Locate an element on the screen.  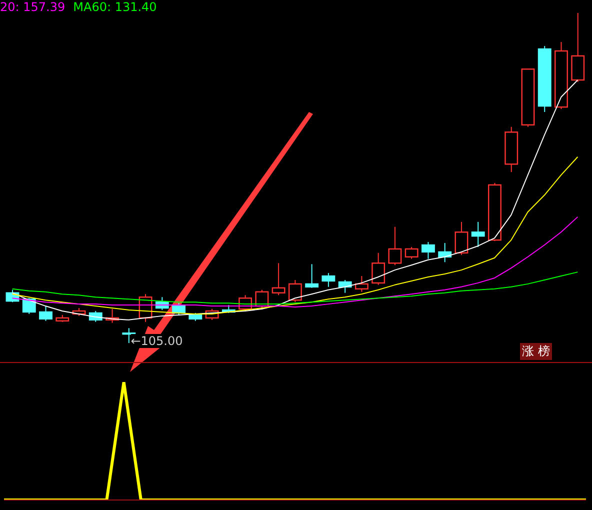
annotation: MA60: 131.40 is located at coordinates (115, 7).